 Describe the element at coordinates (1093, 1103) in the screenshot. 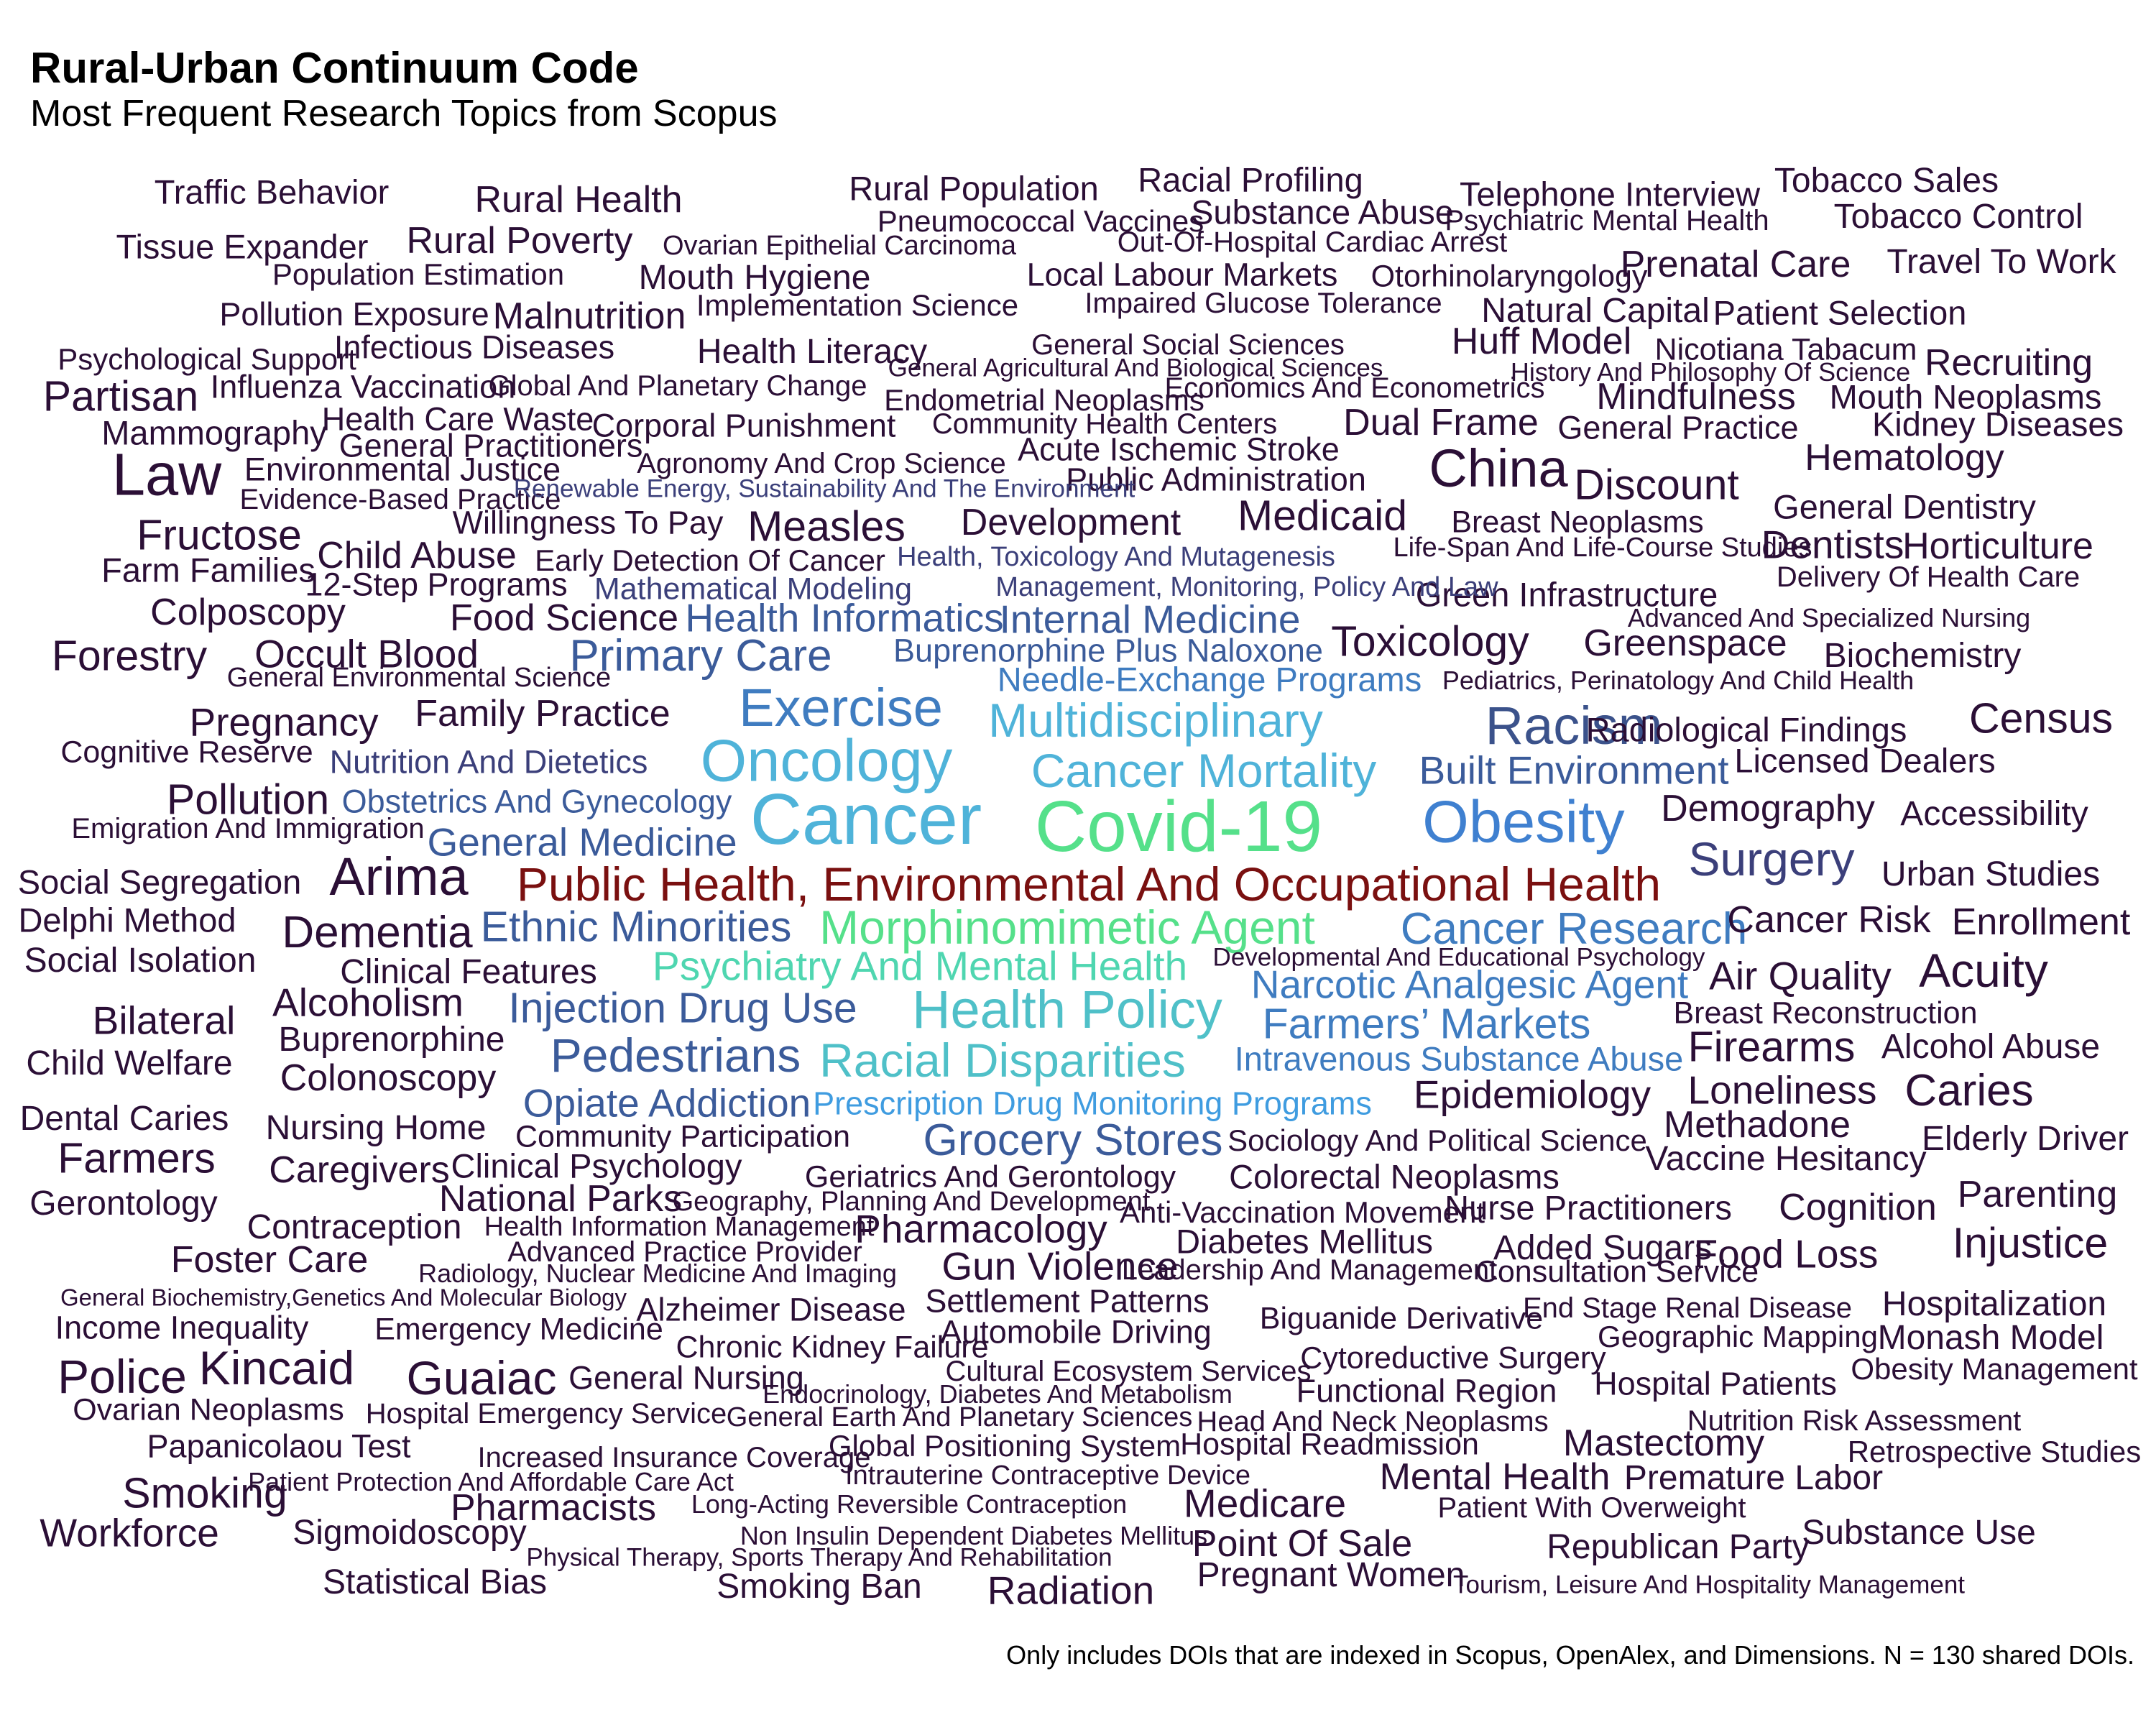

I see `word-prescription-drug-monitoring-programs: Prescription Drug Monitoring Programs` at that location.